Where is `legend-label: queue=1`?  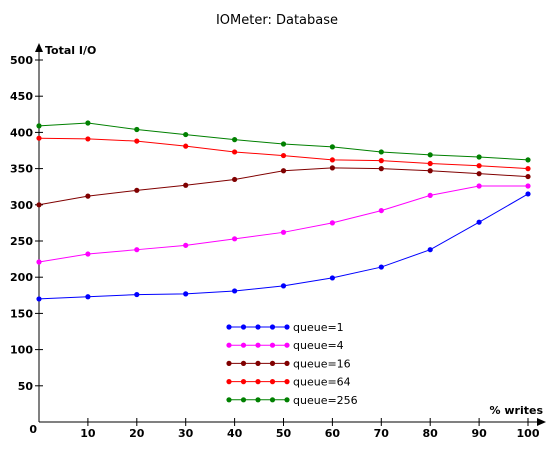 legend-label: queue=1 is located at coordinates (318, 327).